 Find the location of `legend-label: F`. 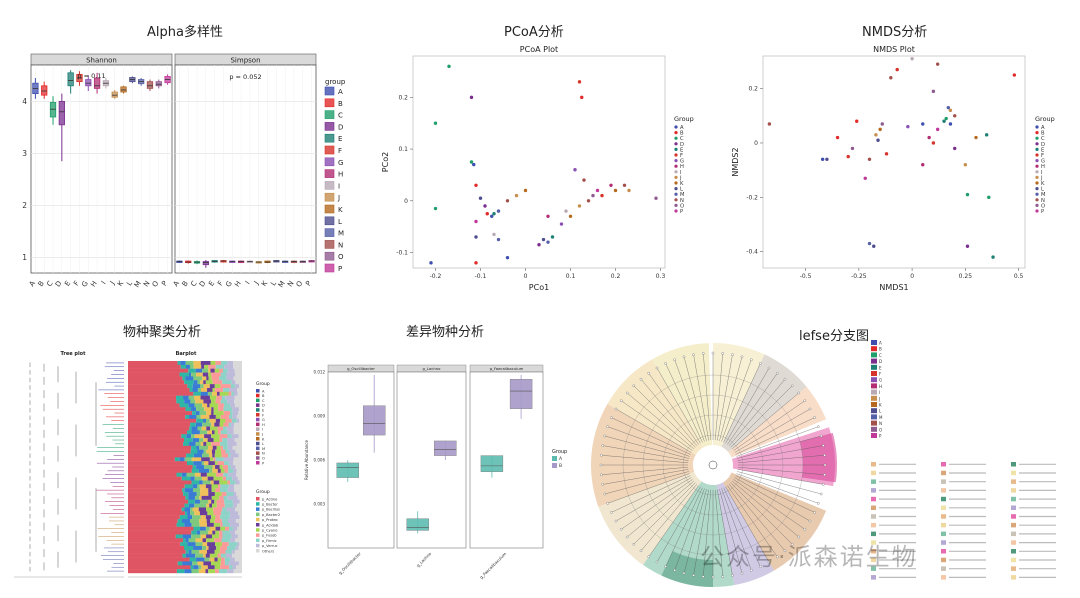

legend-label: F is located at coordinates (1042, 156).